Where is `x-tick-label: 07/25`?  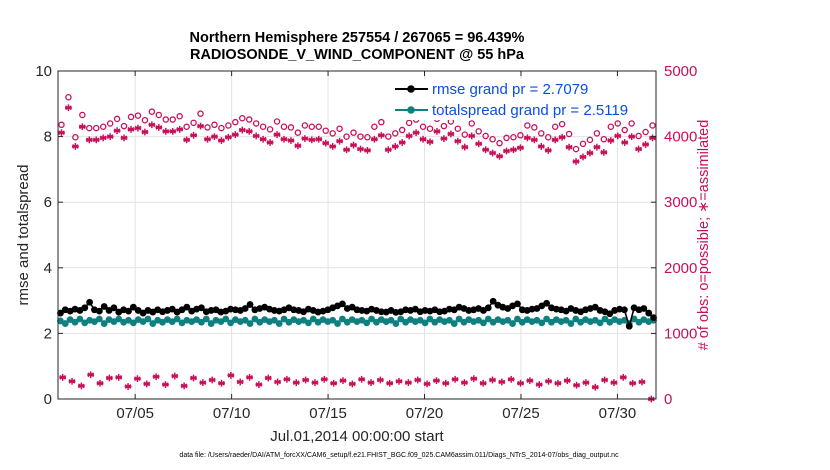 x-tick-label: 07/25 is located at coordinates (521, 413).